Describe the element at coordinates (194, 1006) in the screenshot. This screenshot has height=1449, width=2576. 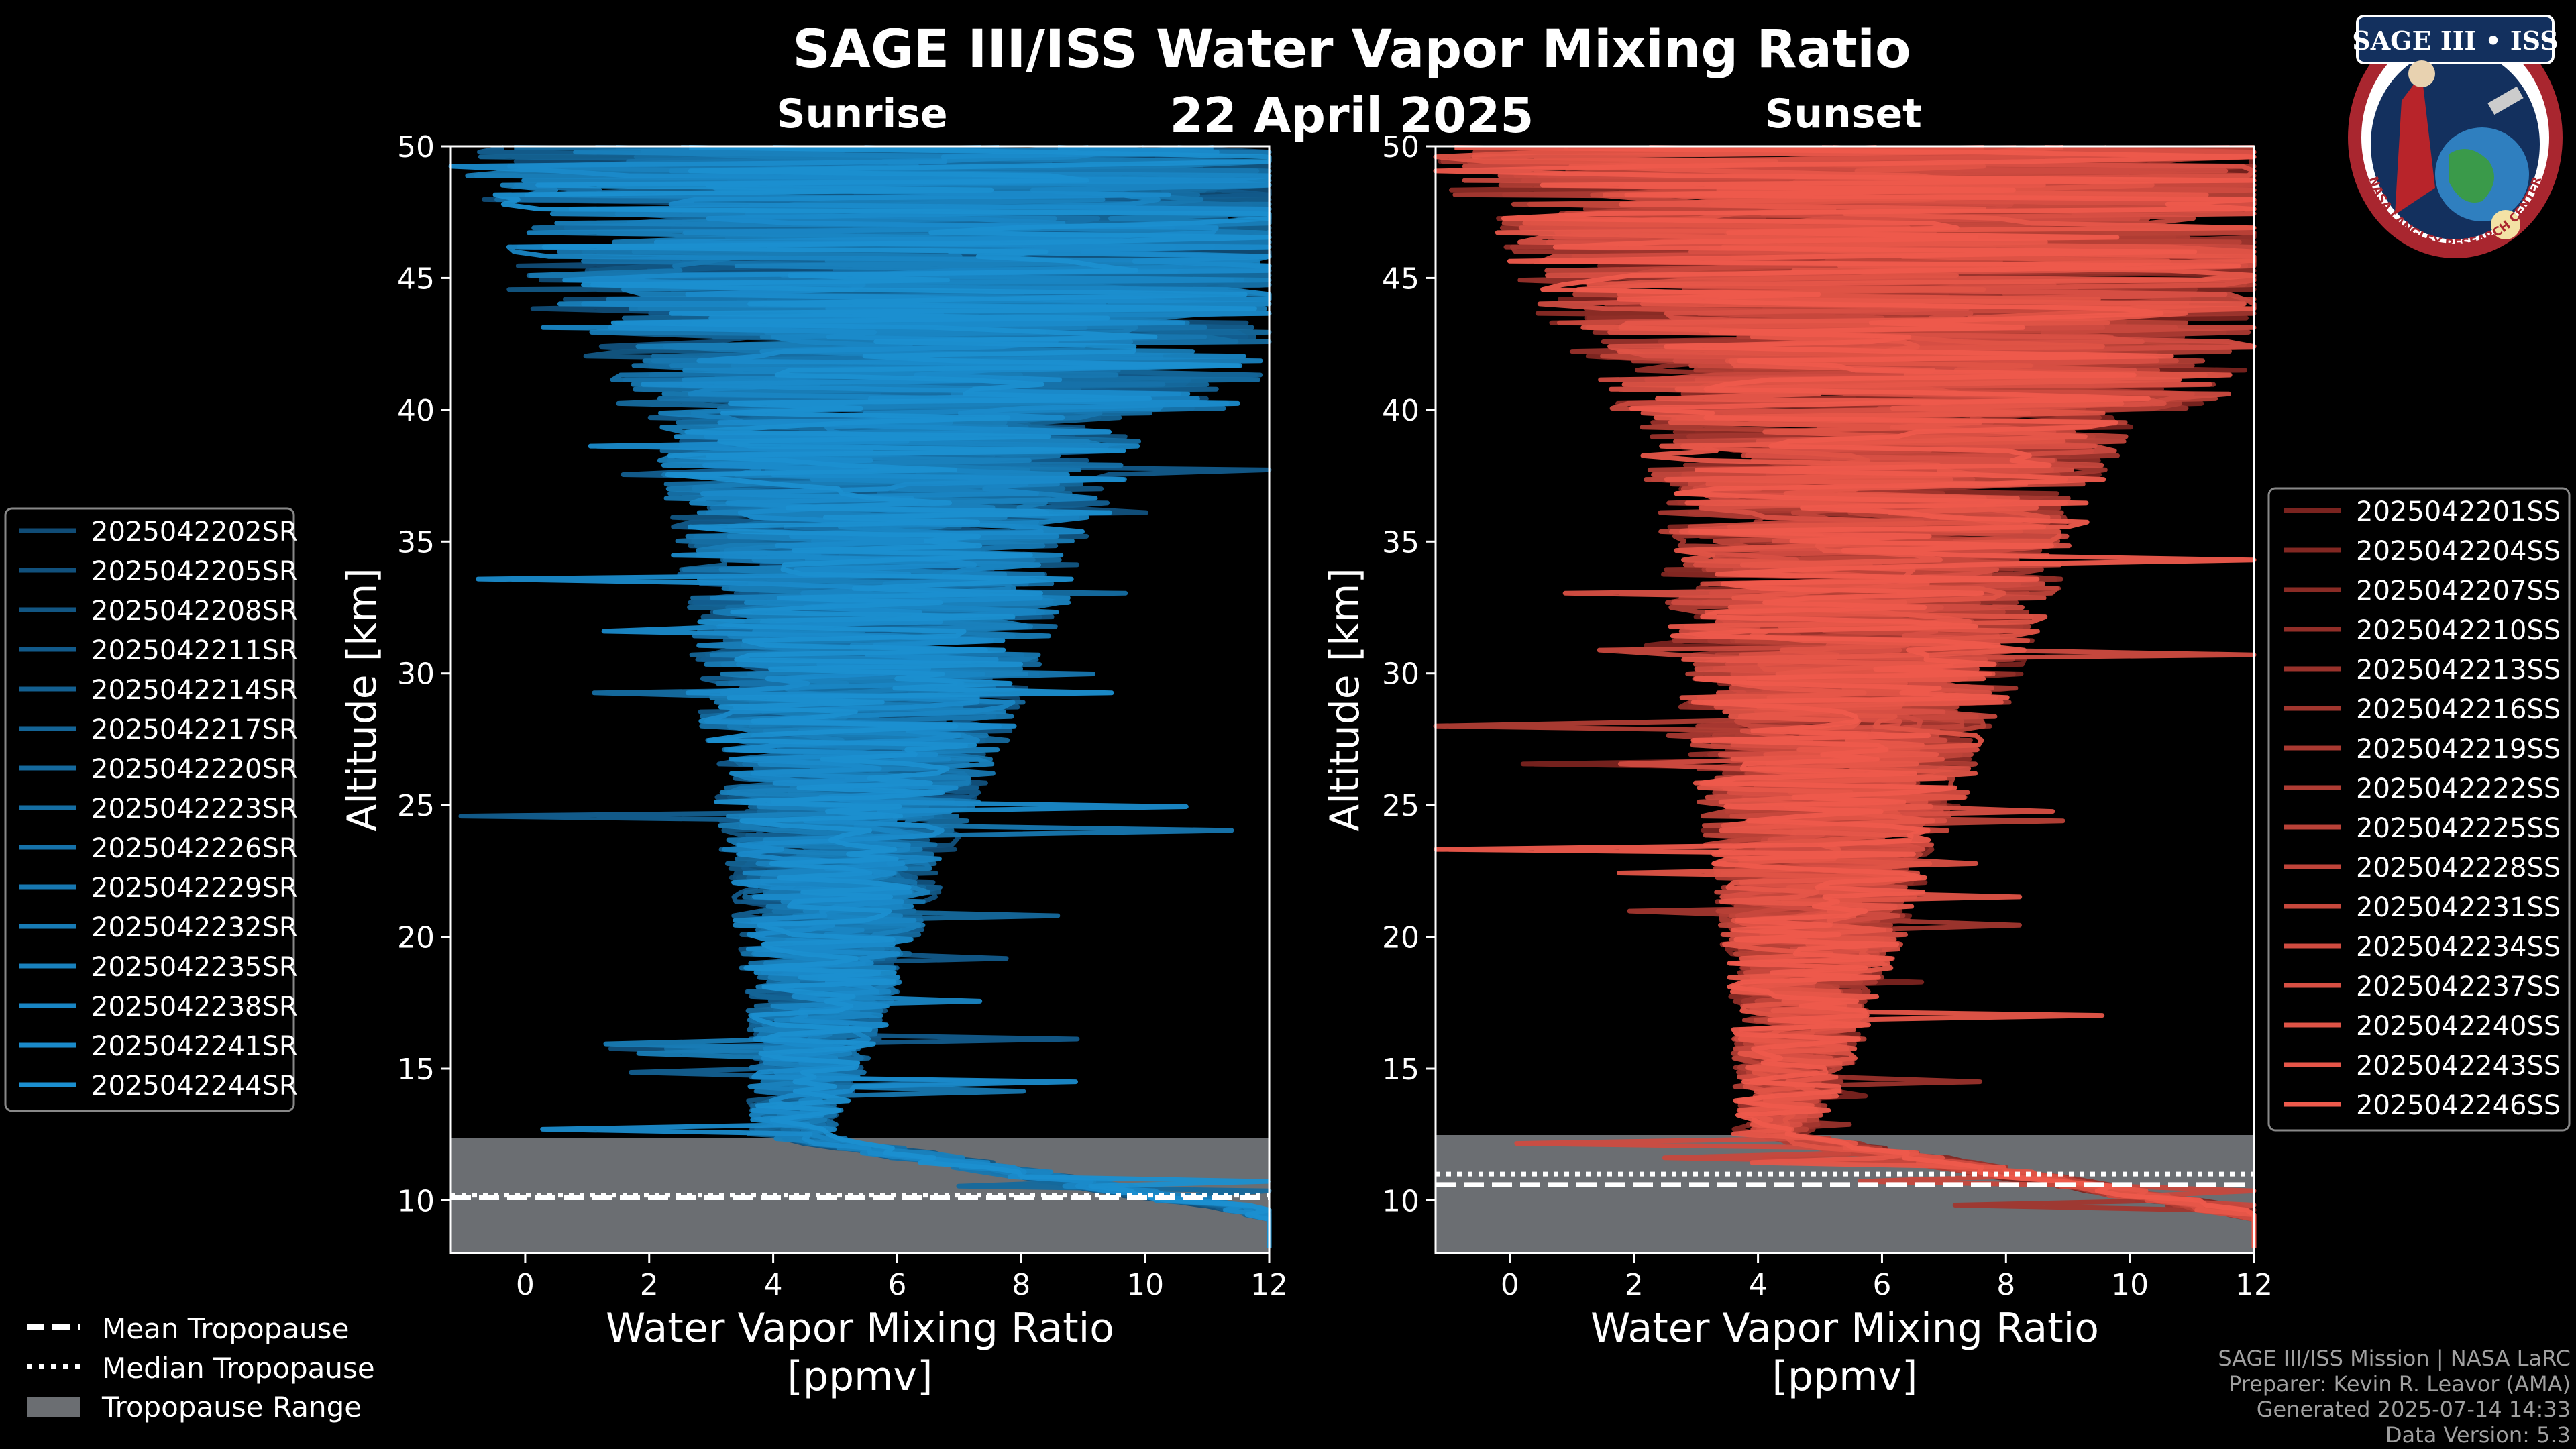
I see `legend-label: 2025042238SR` at that location.